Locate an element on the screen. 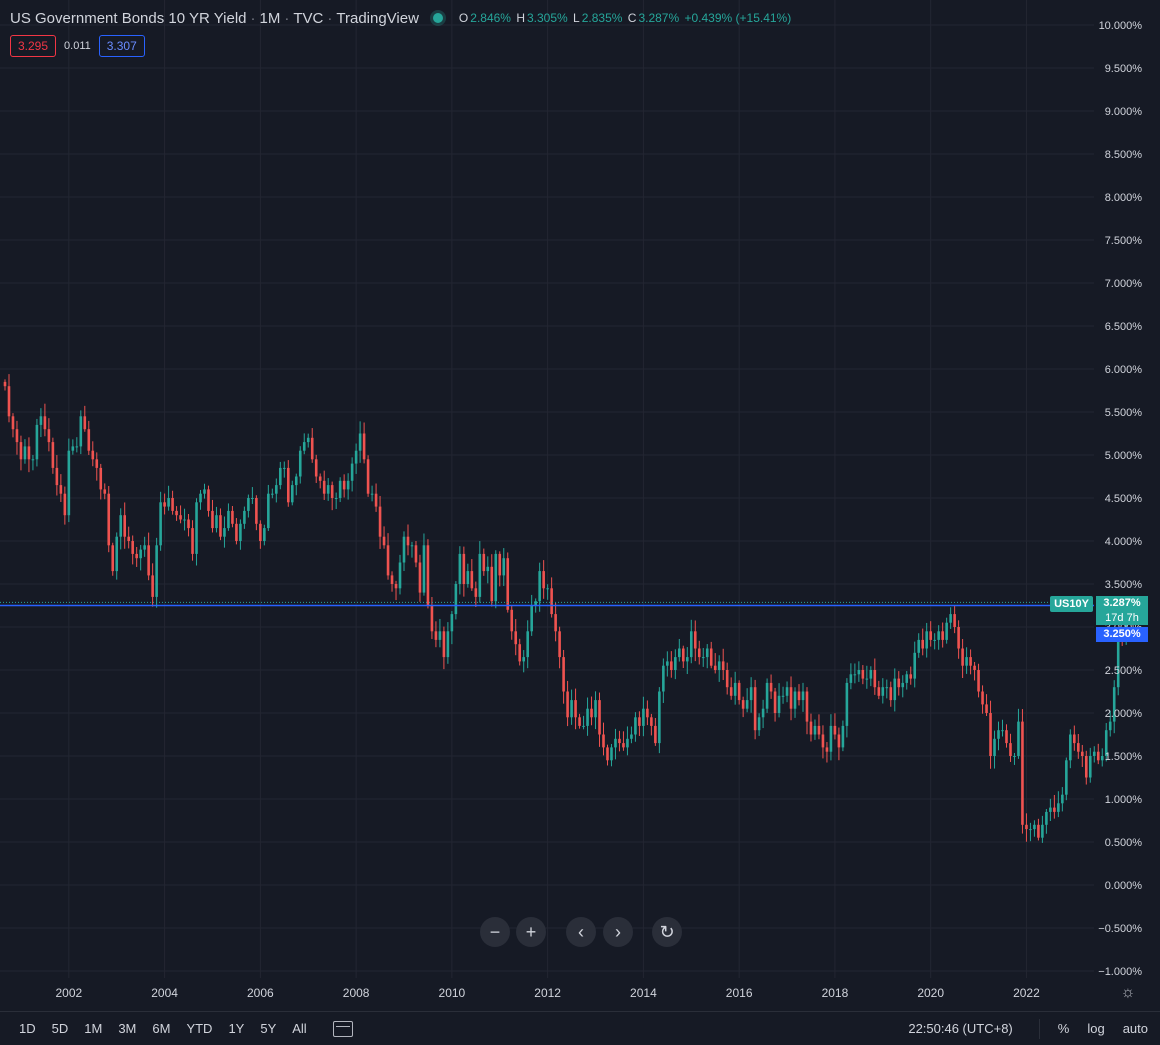 The height and width of the screenshot is (1045, 1160). timeframe-ytd: YTD is located at coordinates (199, 1028).